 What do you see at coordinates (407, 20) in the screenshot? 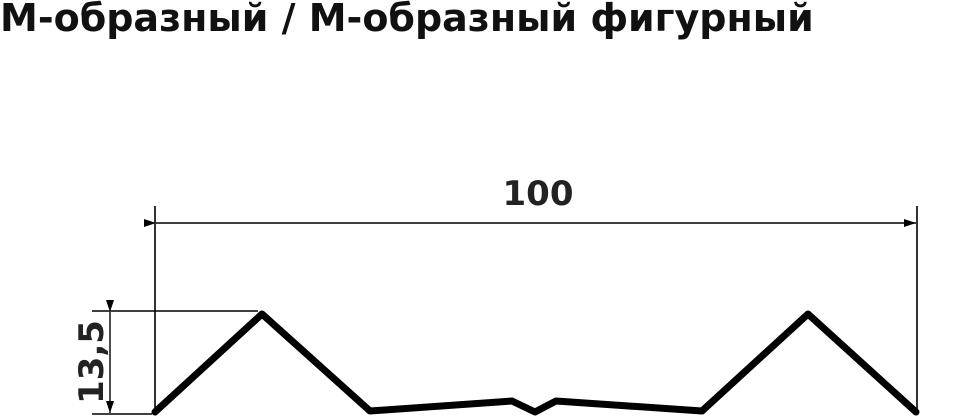
I see `diagram-title: М-образный / М-образный фигурный` at bounding box center [407, 20].